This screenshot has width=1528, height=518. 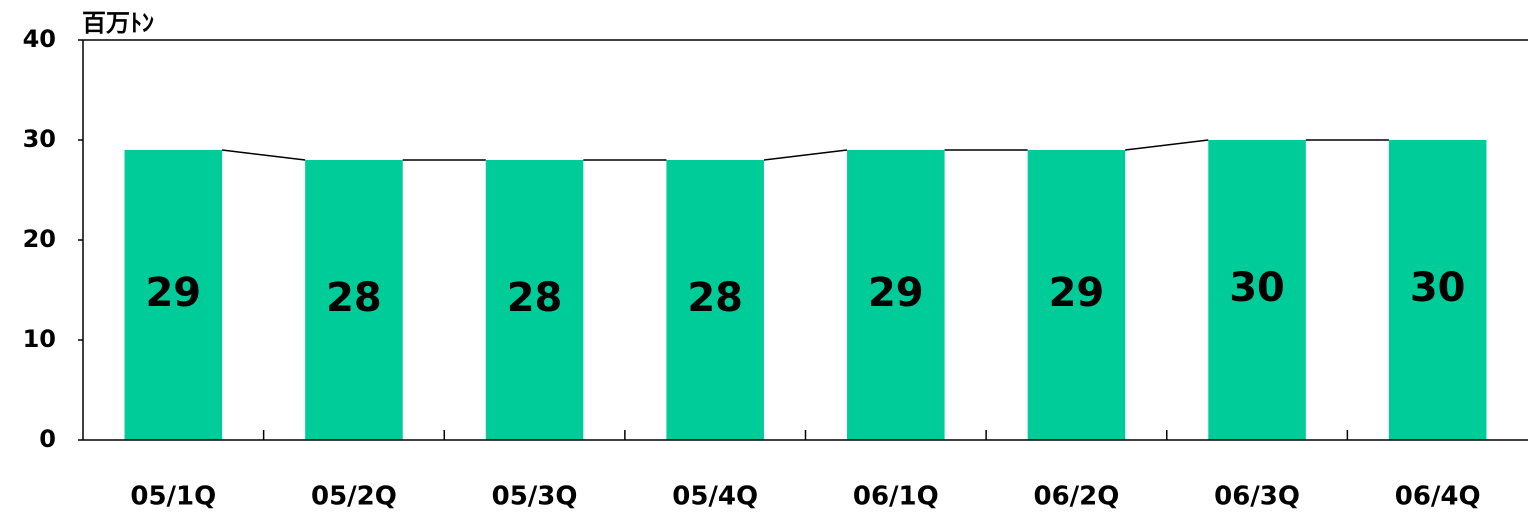 What do you see at coordinates (39, 239) in the screenshot?
I see `y-tick-label: 20` at bounding box center [39, 239].